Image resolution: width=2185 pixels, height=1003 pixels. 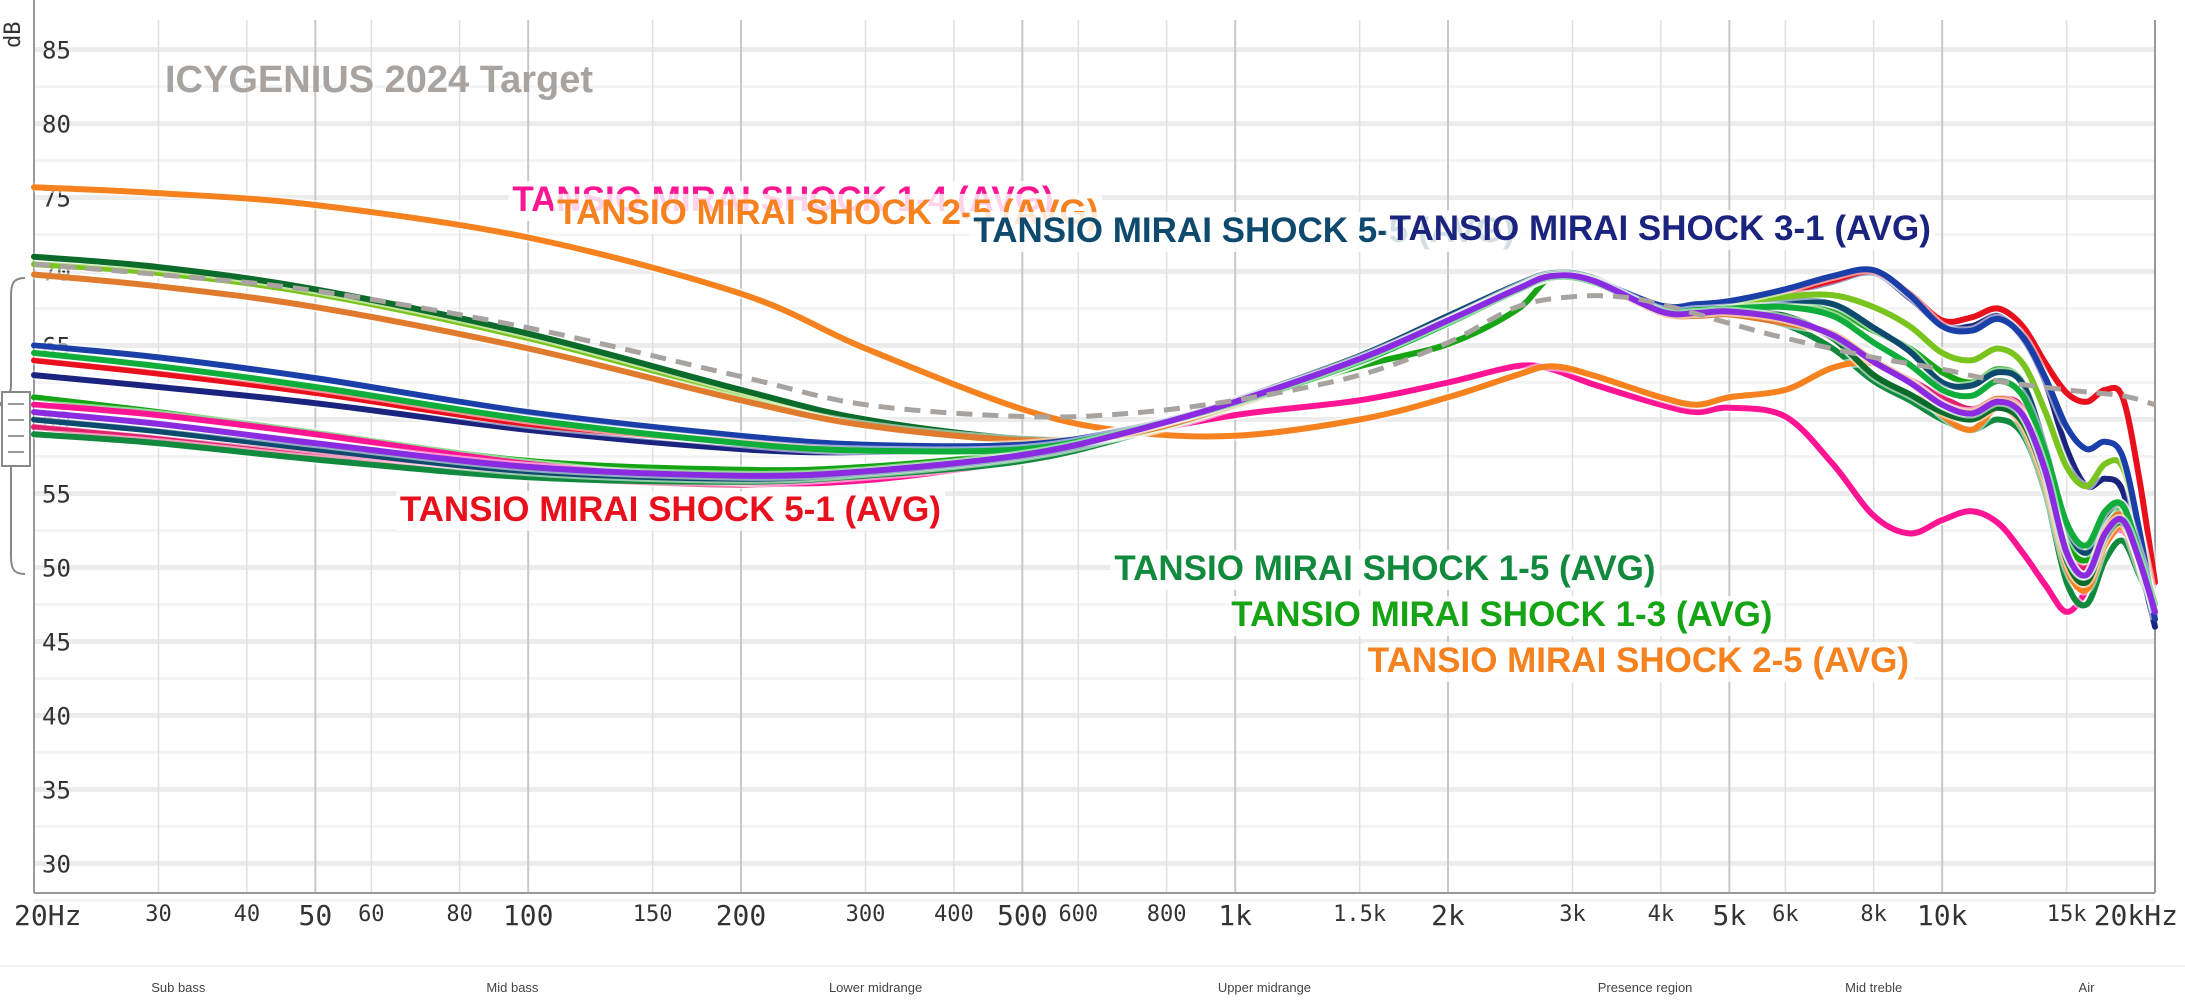 What do you see at coordinates (1264, 987) in the screenshot?
I see `band-label: Upper midrange` at bounding box center [1264, 987].